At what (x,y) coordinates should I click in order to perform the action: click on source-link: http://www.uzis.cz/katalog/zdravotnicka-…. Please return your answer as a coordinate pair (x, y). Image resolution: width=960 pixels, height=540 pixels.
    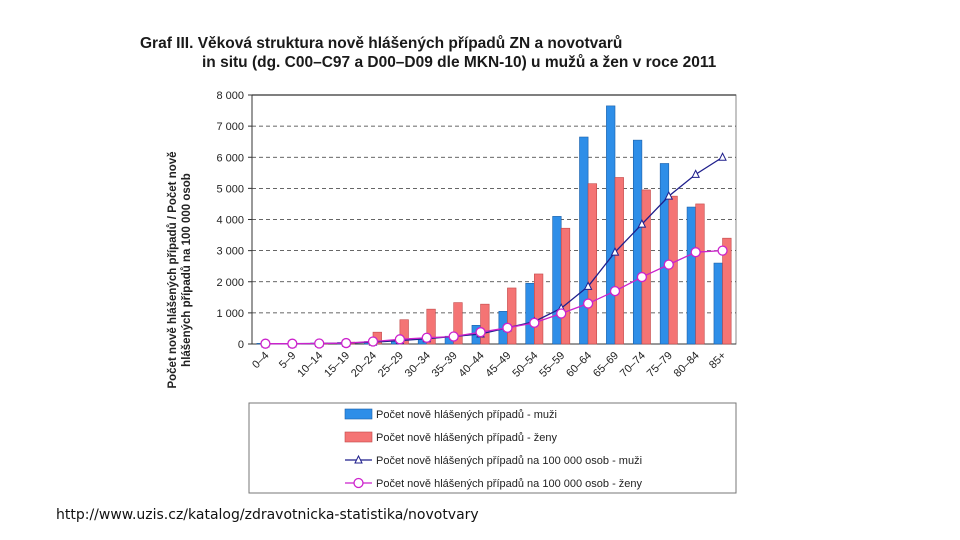
    Looking at the image, I should click on (267, 515).